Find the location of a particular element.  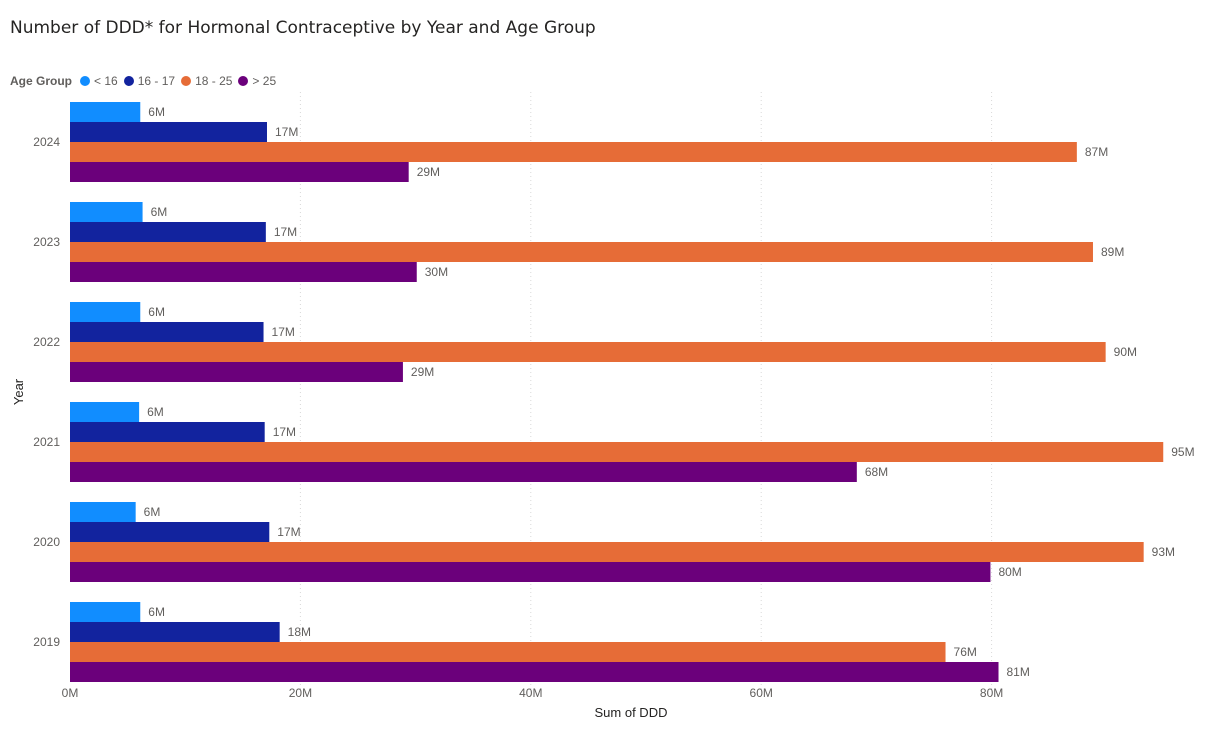

data-label: 90M is located at coordinates (1125, 352).